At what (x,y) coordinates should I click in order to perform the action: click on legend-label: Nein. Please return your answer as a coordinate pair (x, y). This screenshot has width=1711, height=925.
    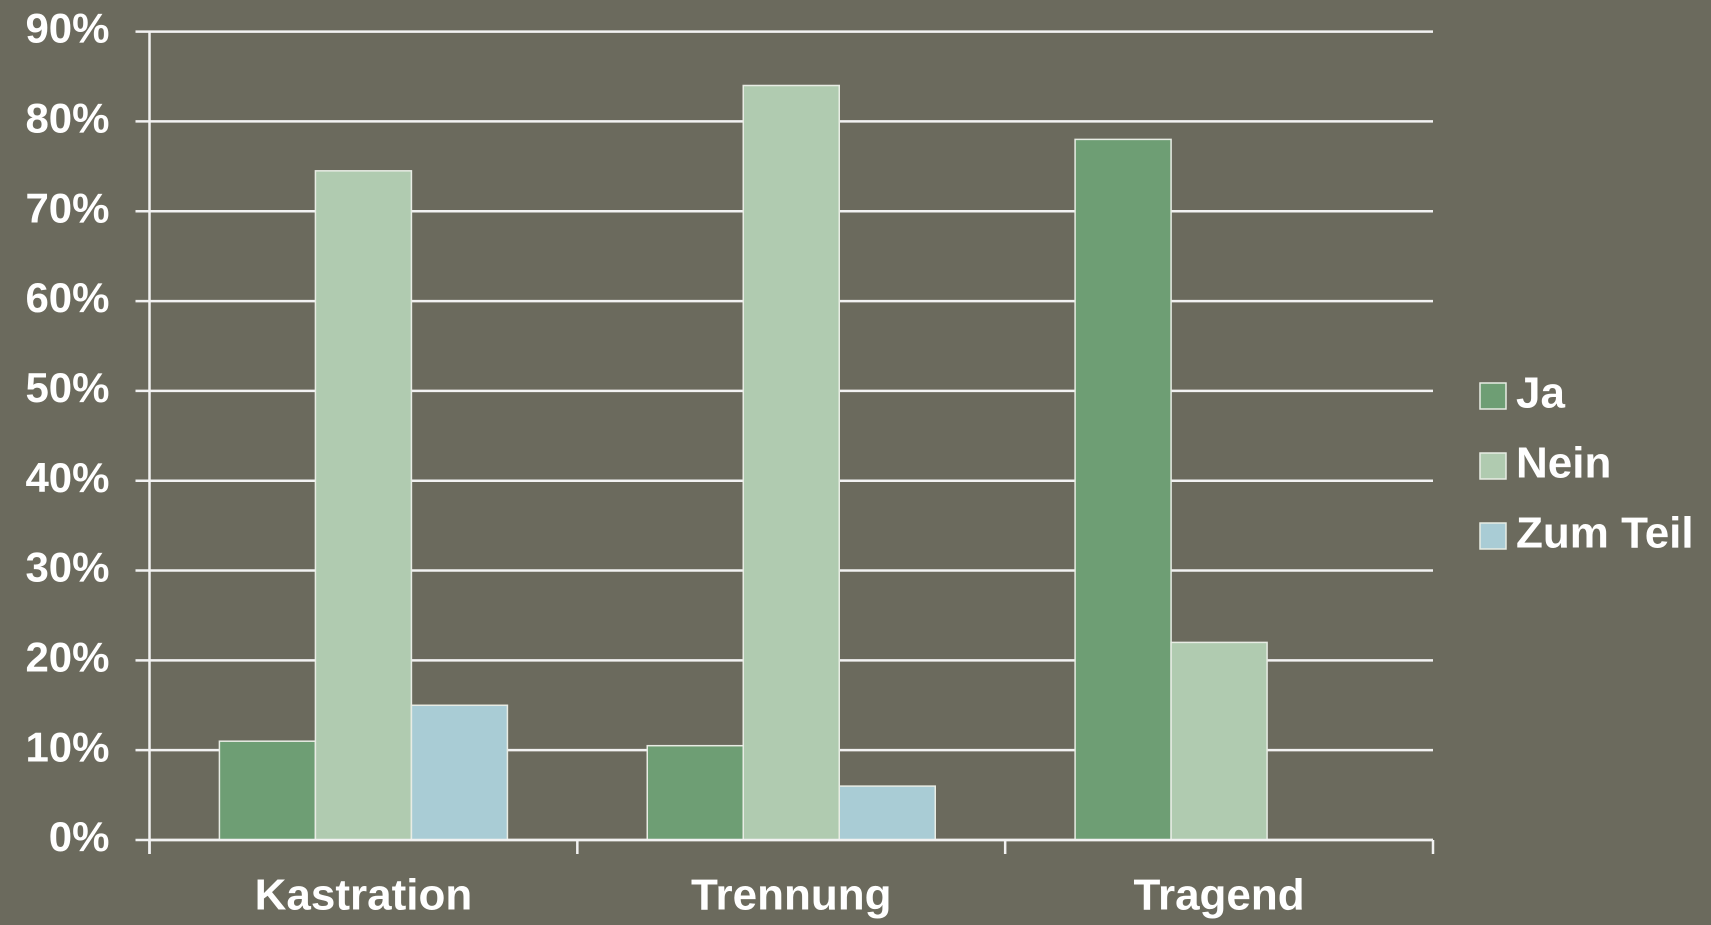
    Looking at the image, I should click on (1563, 463).